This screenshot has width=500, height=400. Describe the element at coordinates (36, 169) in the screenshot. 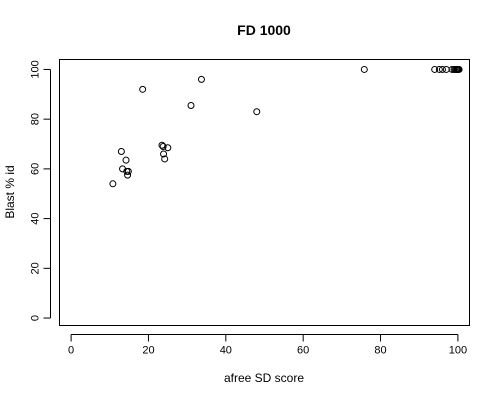

I see `y-tick-label: 60` at that location.